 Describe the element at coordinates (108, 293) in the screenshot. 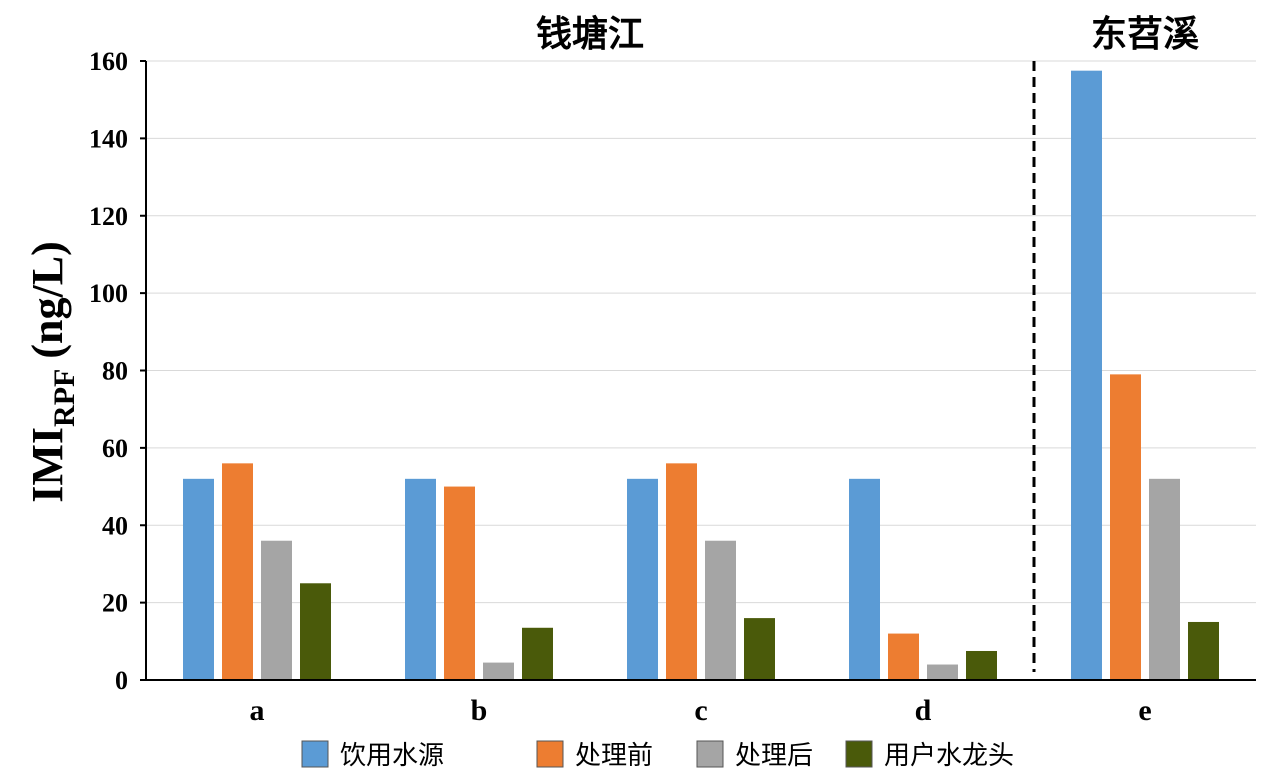

I see `y-tick-label: 100` at that location.